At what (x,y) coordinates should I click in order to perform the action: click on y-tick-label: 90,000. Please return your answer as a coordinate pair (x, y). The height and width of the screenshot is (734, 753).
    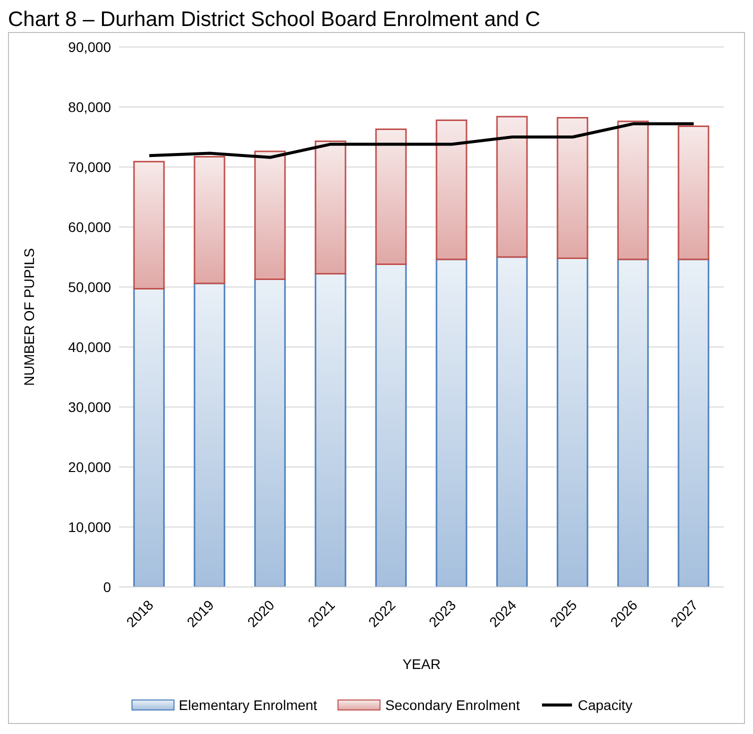
    Looking at the image, I should click on (90, 46).